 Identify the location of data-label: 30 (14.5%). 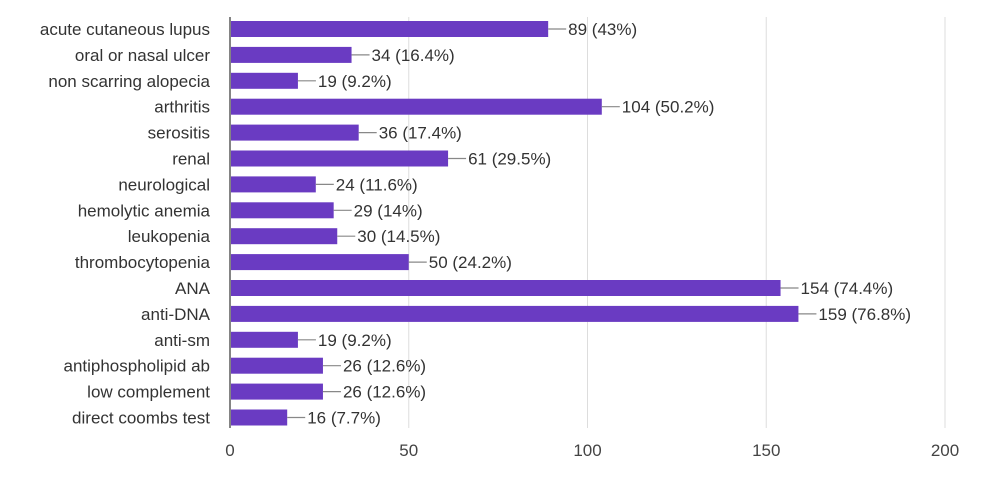
(398, 236).